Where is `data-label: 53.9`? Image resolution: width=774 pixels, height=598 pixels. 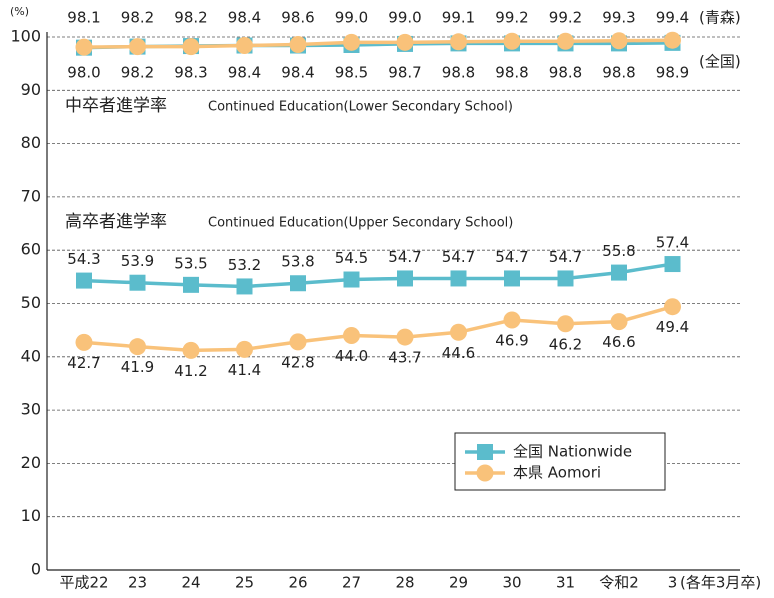 data-label: 53.9 is located at coordinates (137, 261).